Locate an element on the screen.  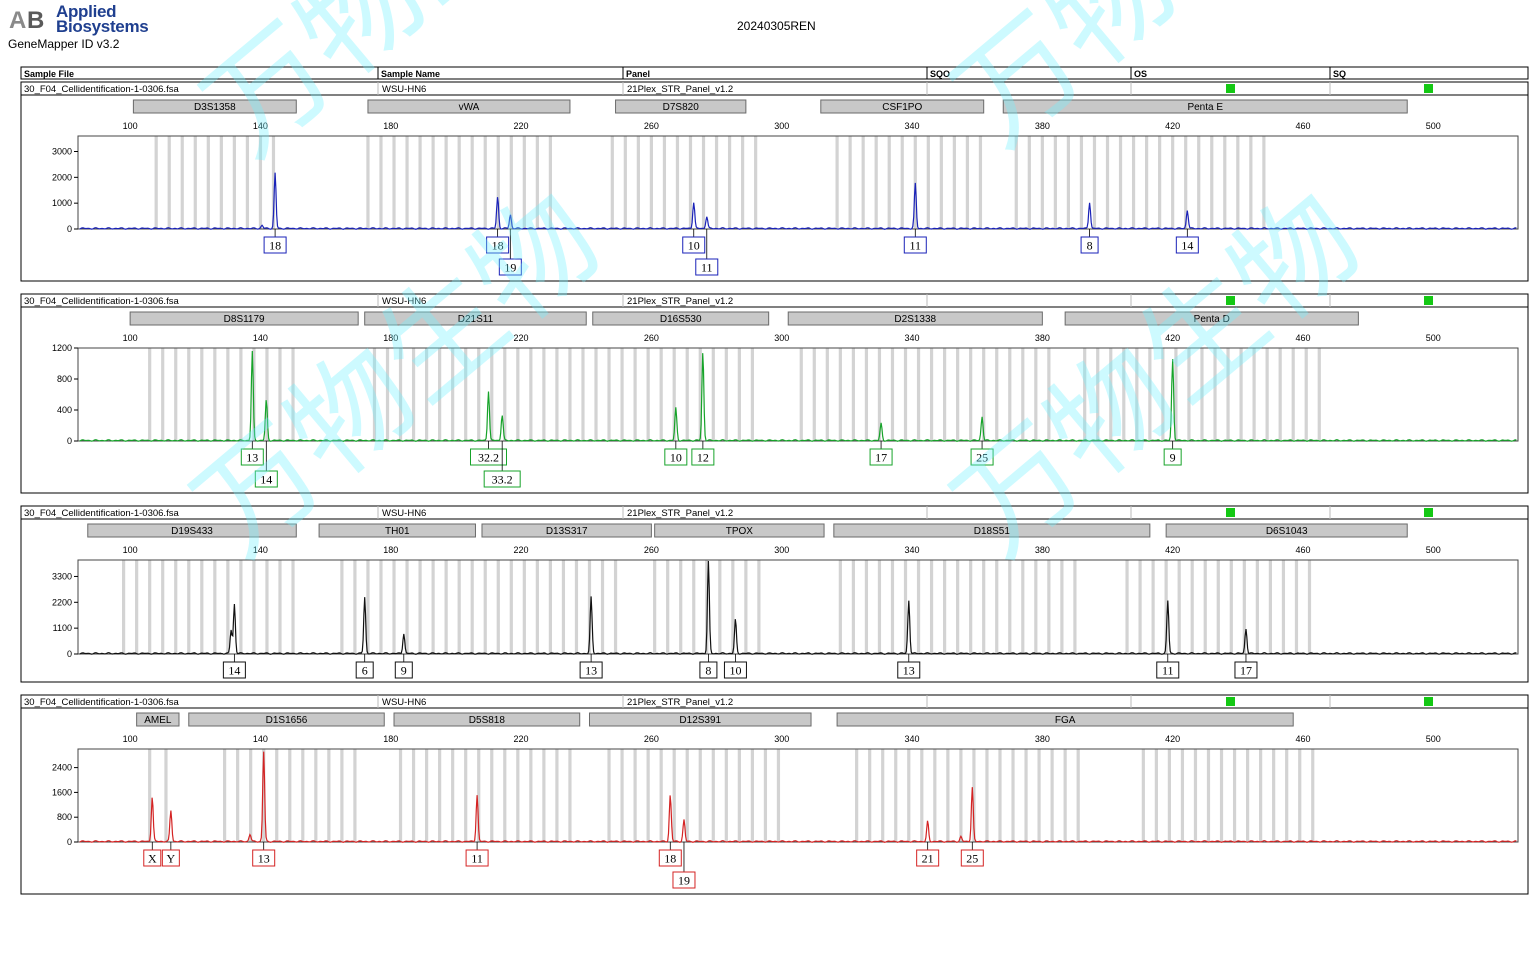
allele-call-12: 12 is located at coordinates (703, 453).